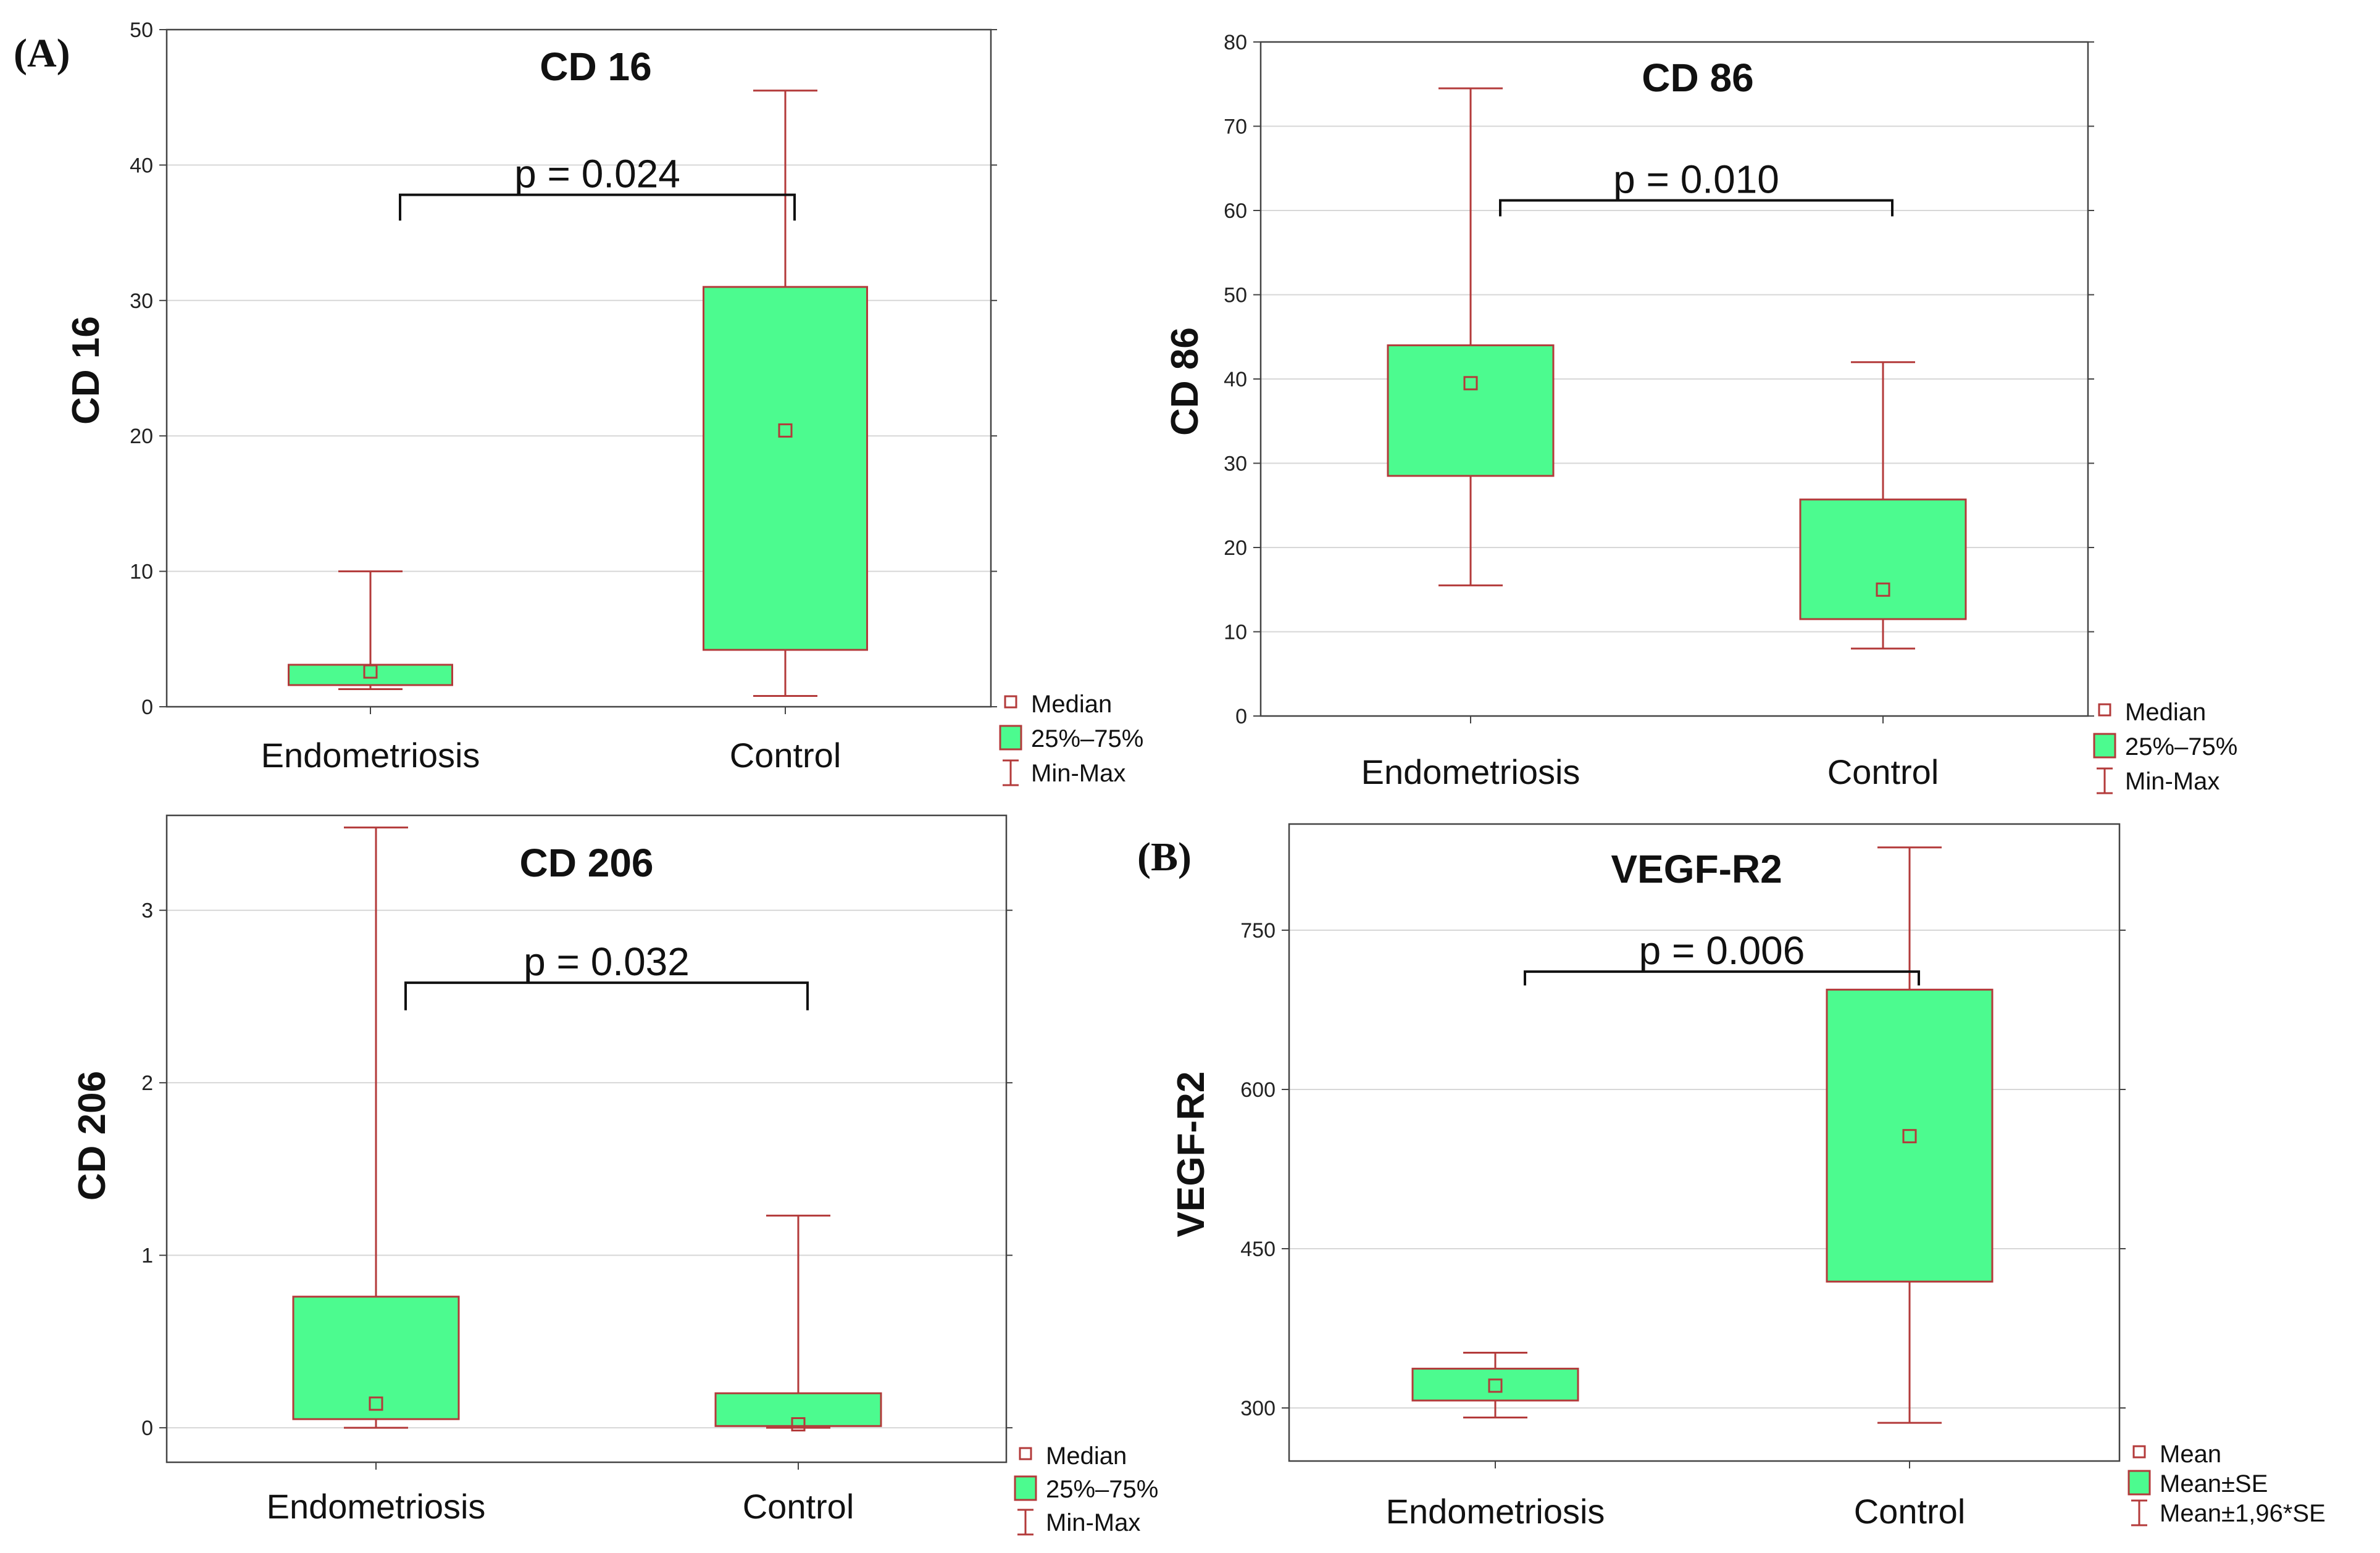 This screenshot has width=2380, height=1553. What do you see at coordinates (141, 31) in the screenshot?
I see `chart1-ytick-label: 50` at bounding box center [141, 31].